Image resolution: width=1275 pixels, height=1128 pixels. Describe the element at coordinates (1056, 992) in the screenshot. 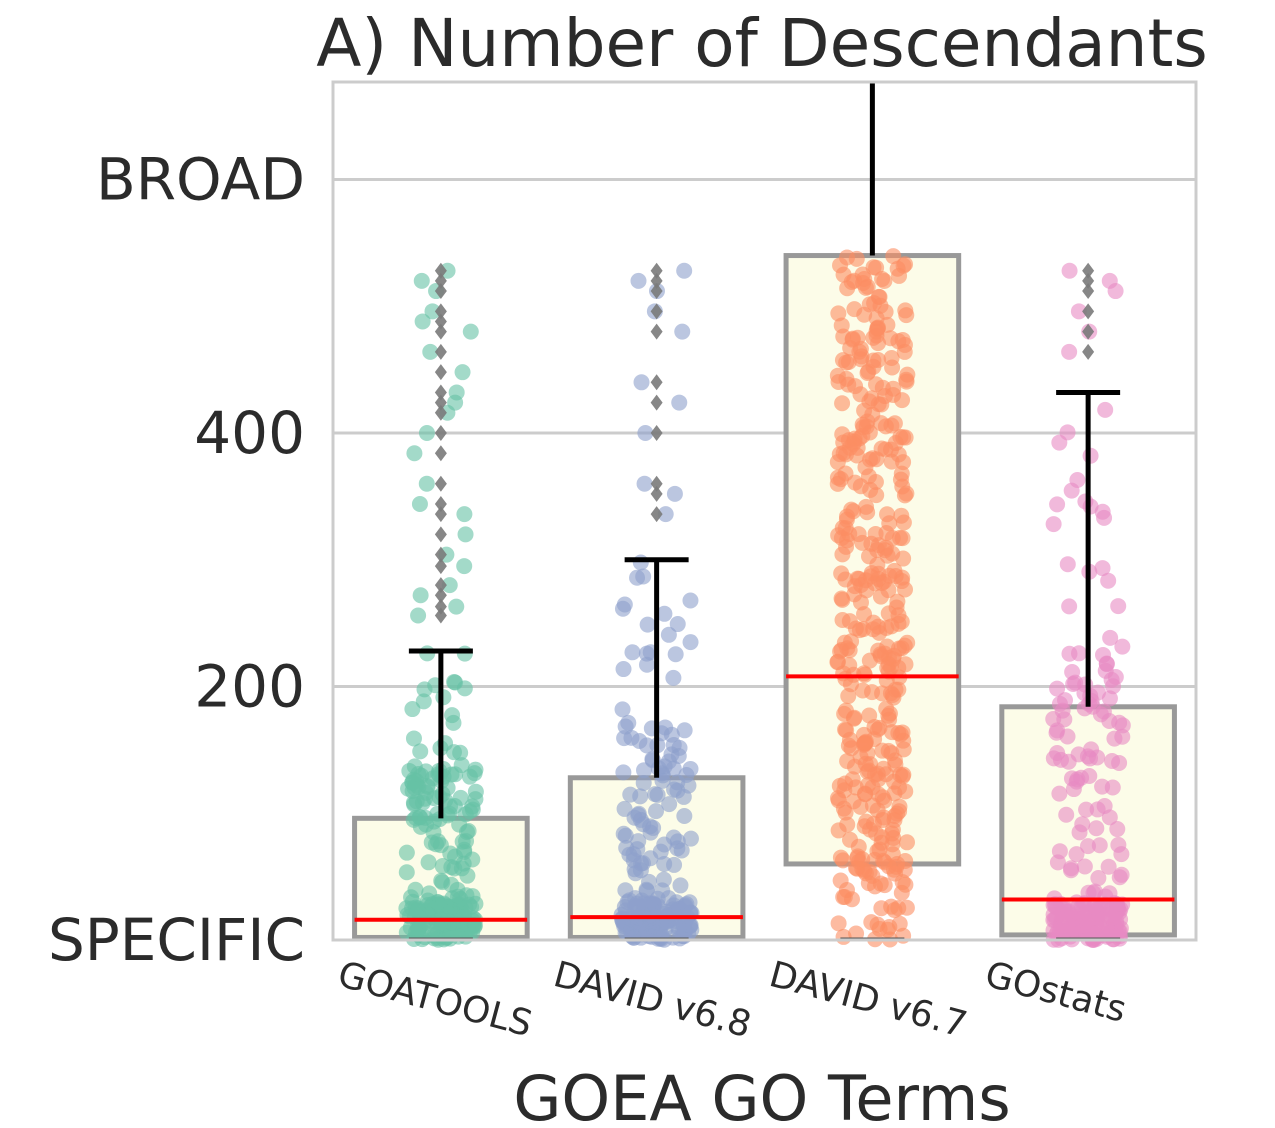

I see `x-tick-label: GOstats` at that location.